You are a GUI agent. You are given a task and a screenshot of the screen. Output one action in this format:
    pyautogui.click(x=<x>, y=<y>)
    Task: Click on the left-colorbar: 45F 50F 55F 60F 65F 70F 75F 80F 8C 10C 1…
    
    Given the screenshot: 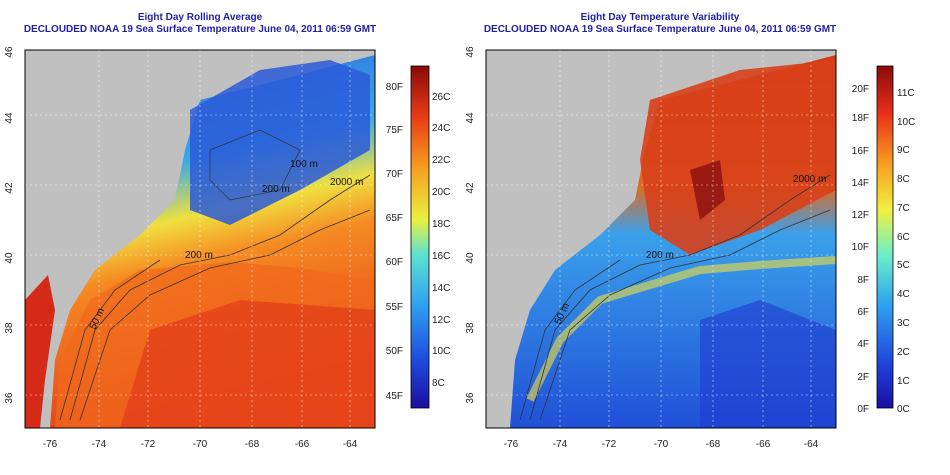 What is the action you would take?
    pyautogui.click(x=418, y=237)
    